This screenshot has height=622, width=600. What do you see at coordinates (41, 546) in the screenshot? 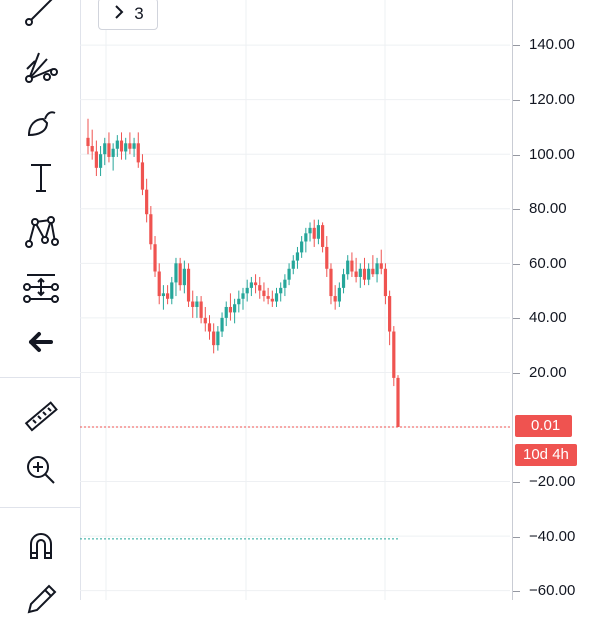
I see `magnet-icon` at bounding box center [41, 546].